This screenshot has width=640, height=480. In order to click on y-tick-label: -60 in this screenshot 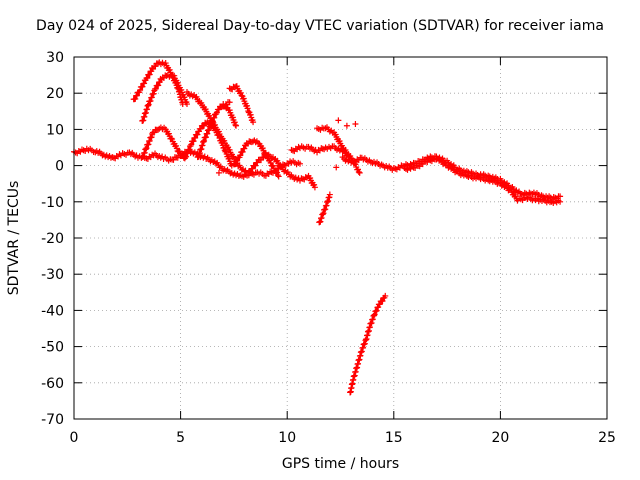, I will do `click(52, 384)`.